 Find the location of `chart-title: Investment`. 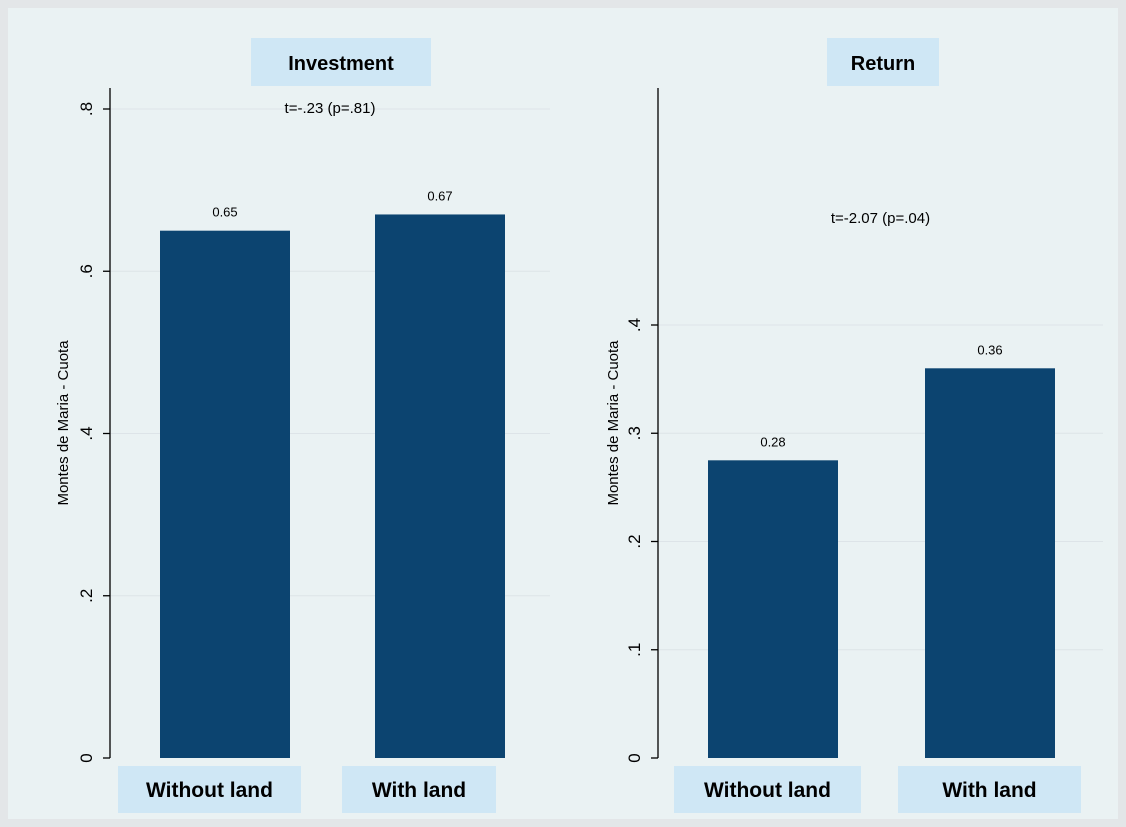

chart-title: Investment is located at coordinates (341, 64).